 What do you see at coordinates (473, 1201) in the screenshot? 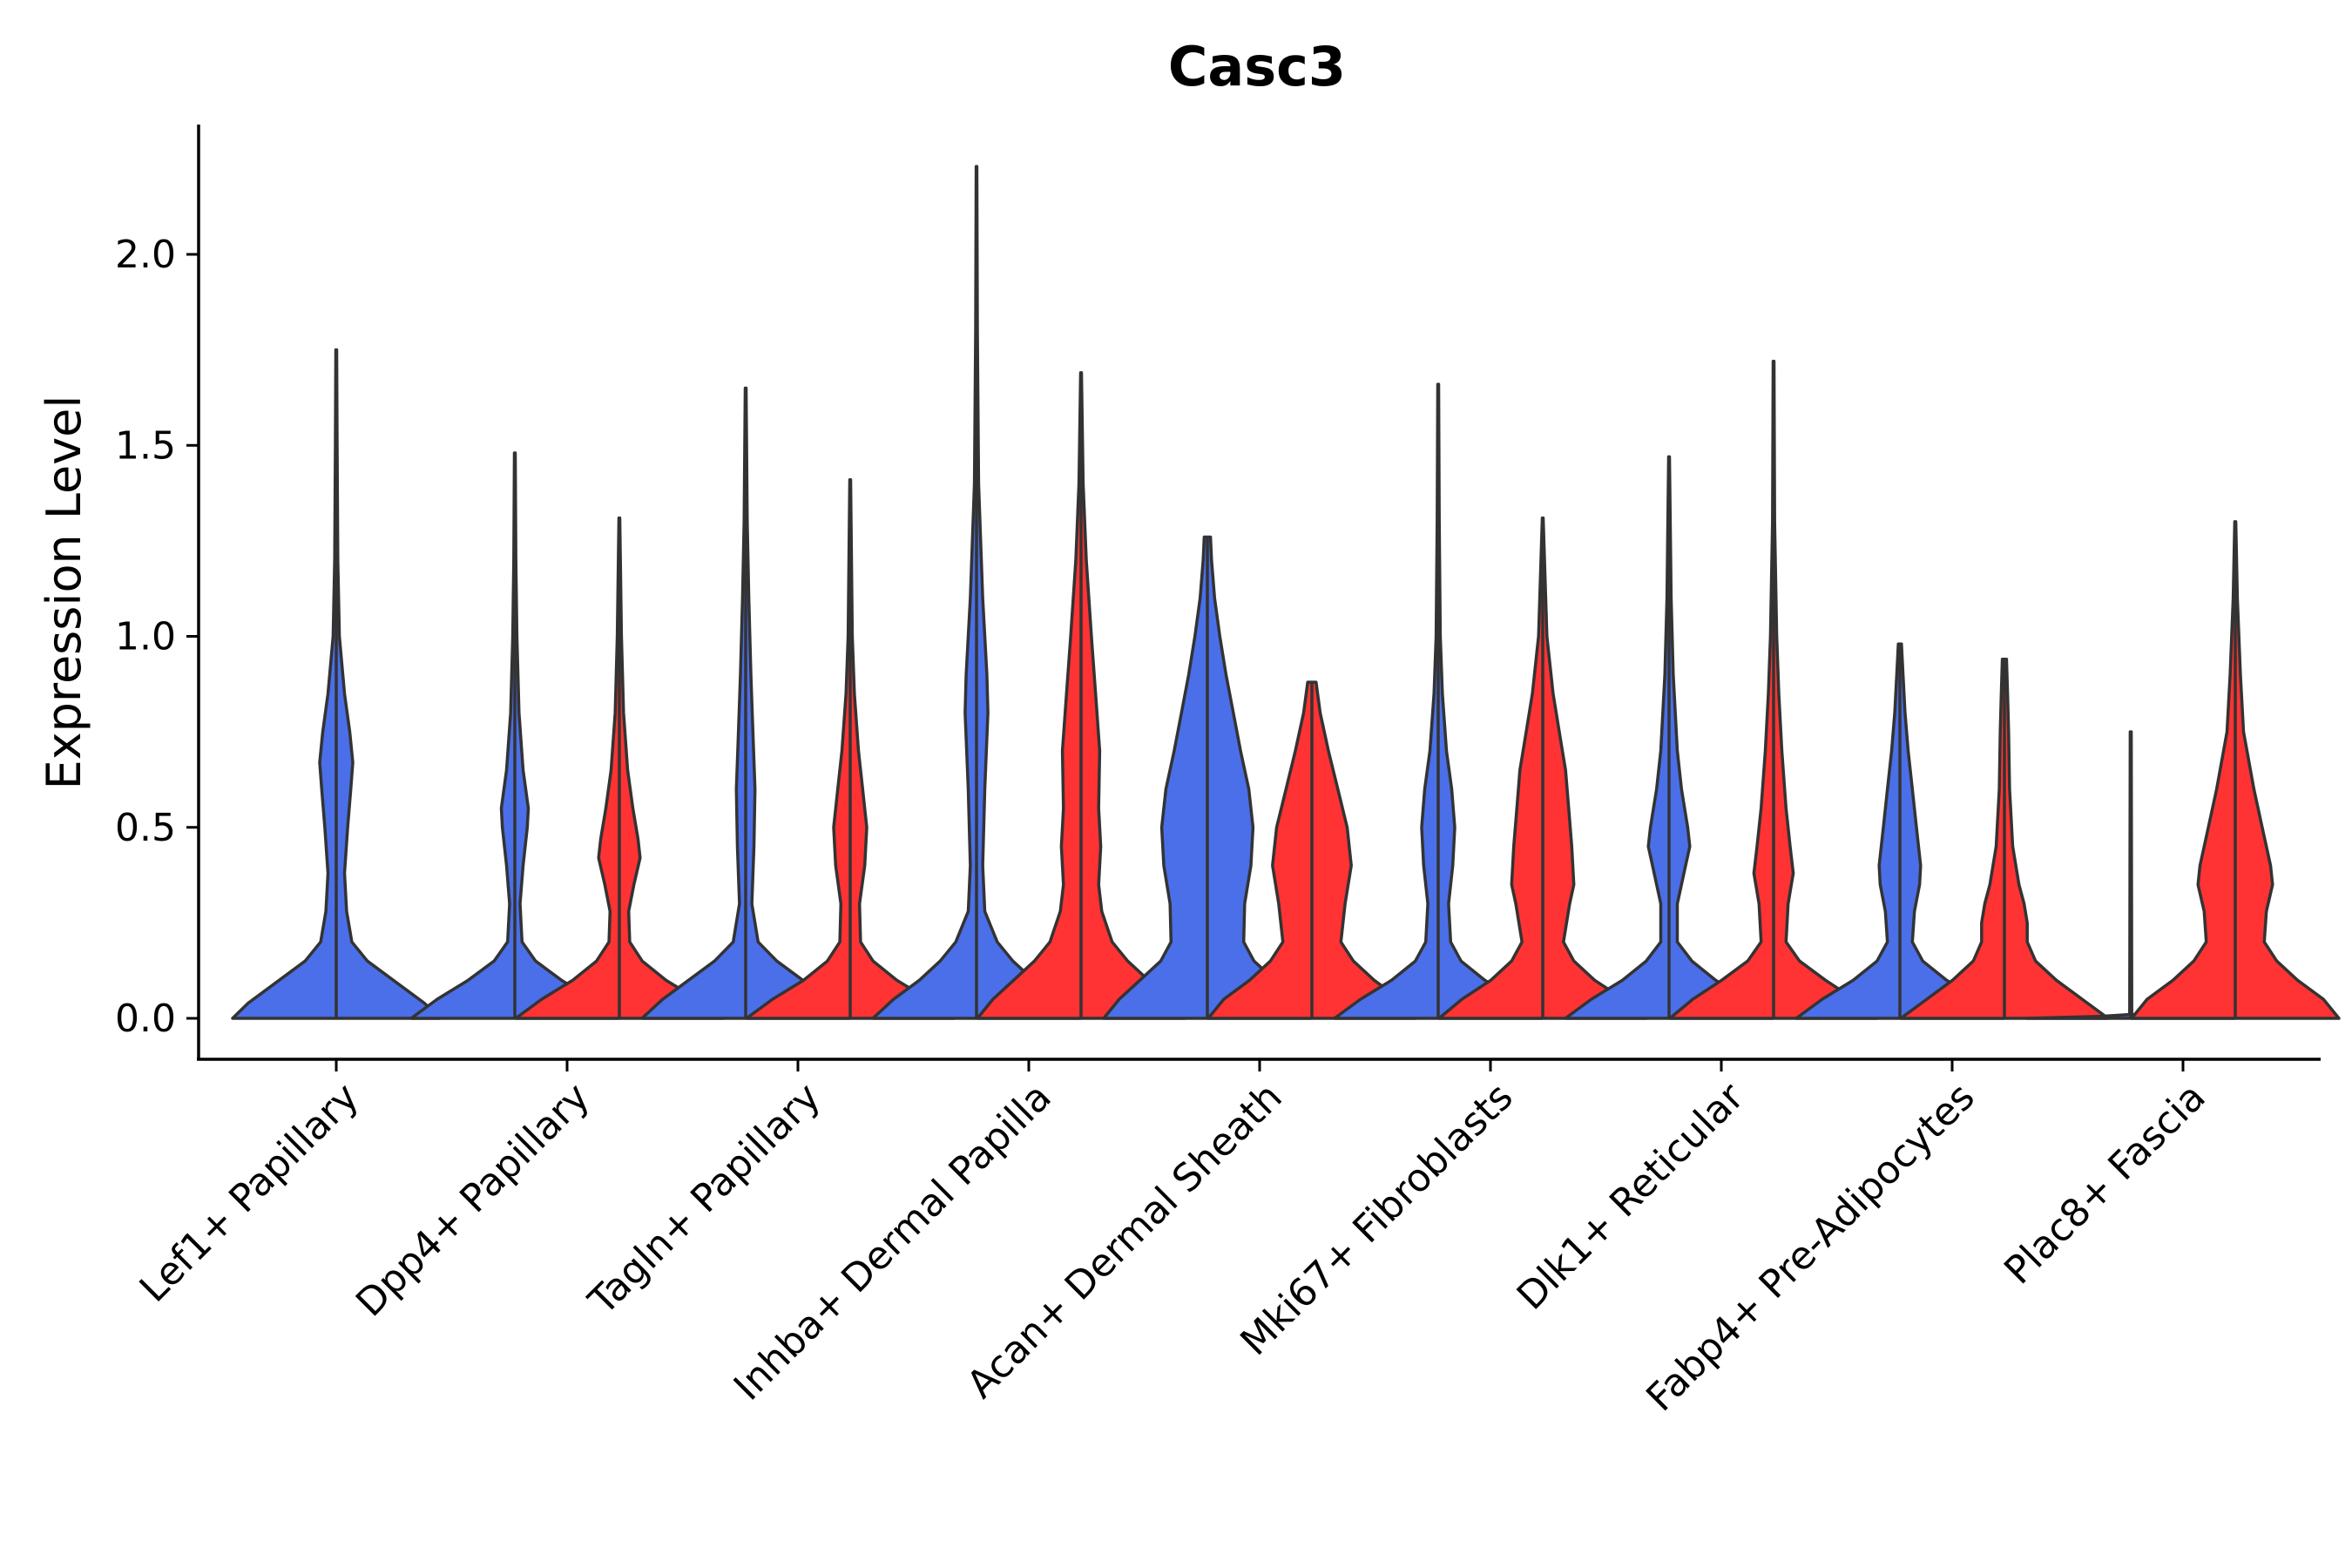
I see `x-tick-label: Dpp4+ Papillary` at bounding box center [473, 1201].